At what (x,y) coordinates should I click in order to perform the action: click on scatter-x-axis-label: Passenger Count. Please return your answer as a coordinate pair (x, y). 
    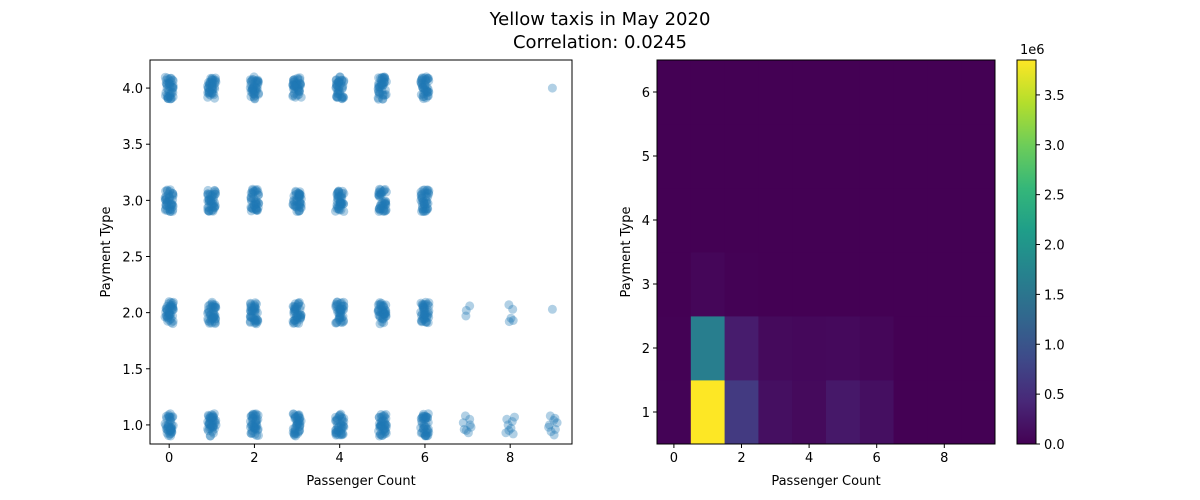
    Looking at the image, I should click on (360, 481).